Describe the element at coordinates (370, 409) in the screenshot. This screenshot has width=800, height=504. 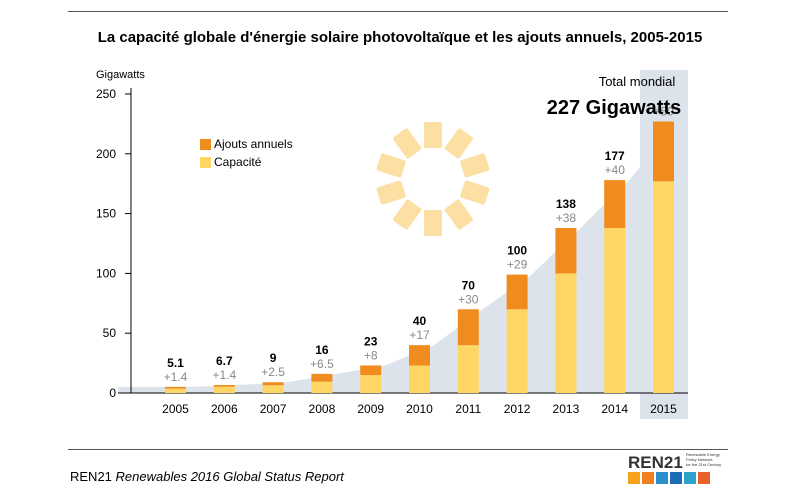
I see `x-tick-label-2009: 2009` at that location.